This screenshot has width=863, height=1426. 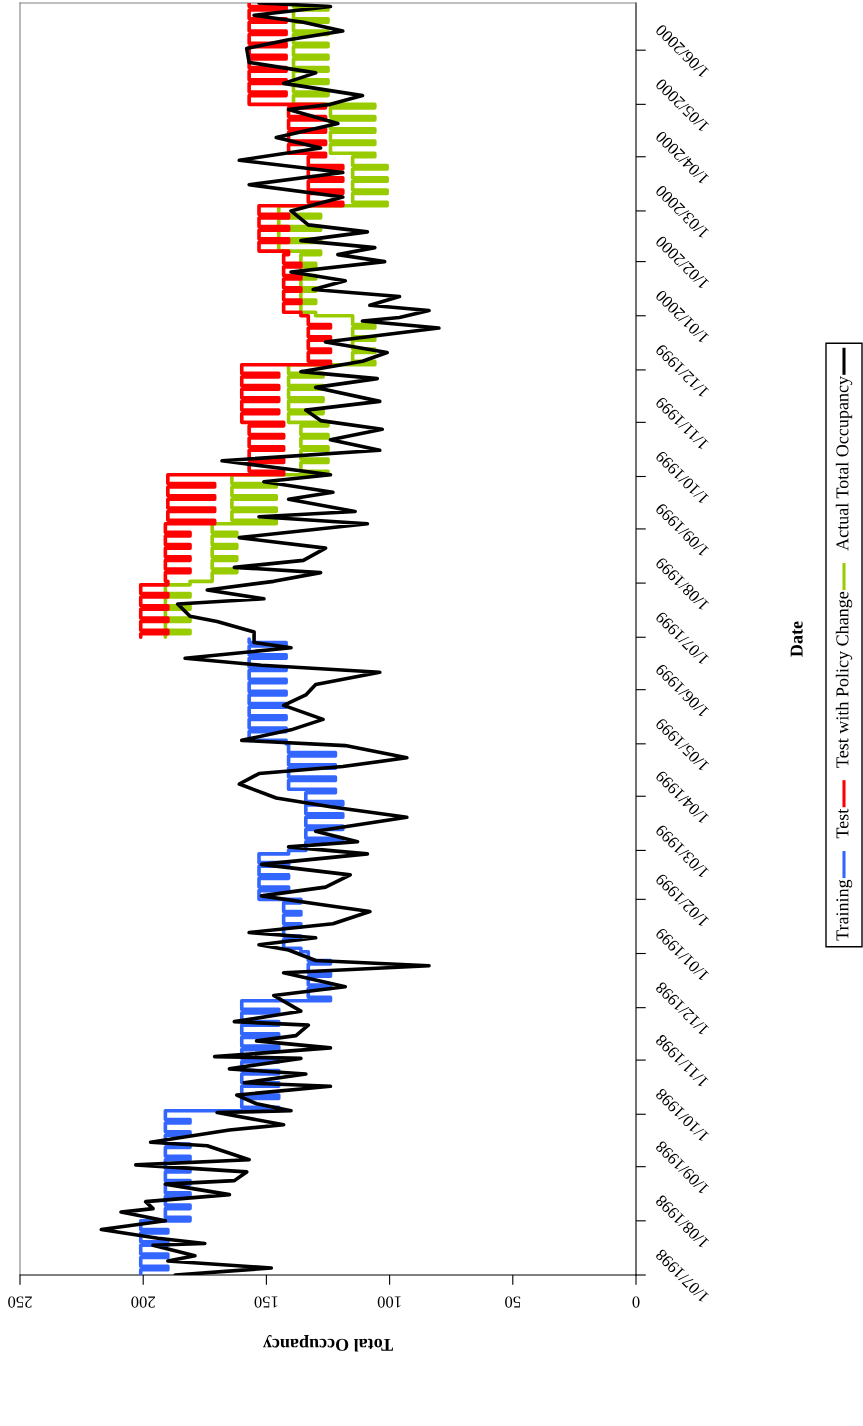 I want to click on legend-label: Actual Total Occupancy, so click(x=844, y=463).